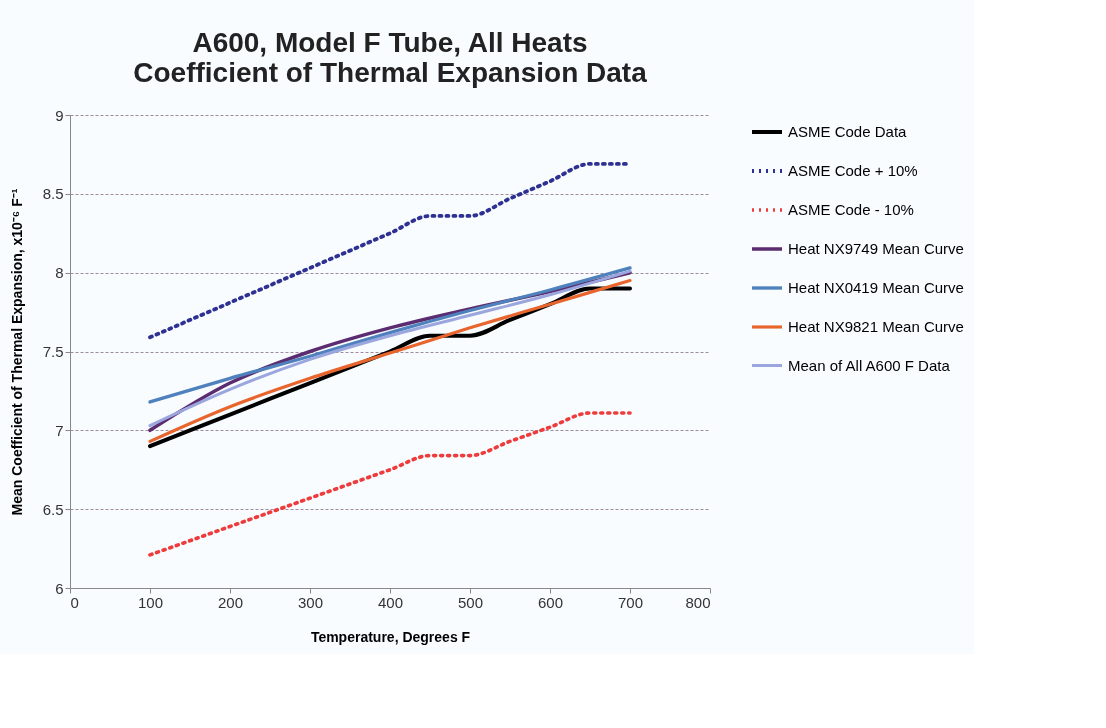 This screenshot has height=728, width=1106. I want to click on y-tick-label: 6.5, so click(53, 509).